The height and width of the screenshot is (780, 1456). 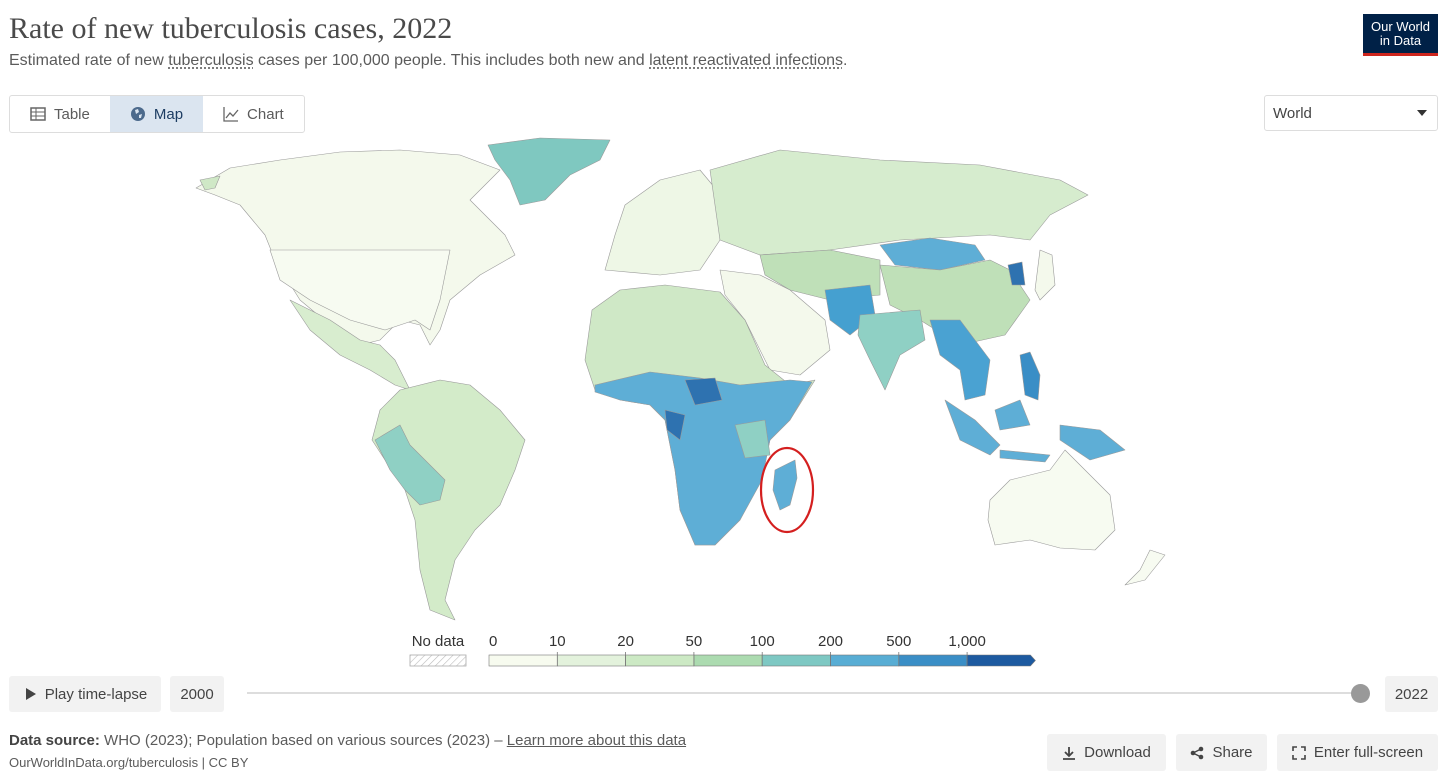 What do you see at coordinates (168, 114) in the screenshot?
I see `tab-label: Map` at bounding box center [168, 114].